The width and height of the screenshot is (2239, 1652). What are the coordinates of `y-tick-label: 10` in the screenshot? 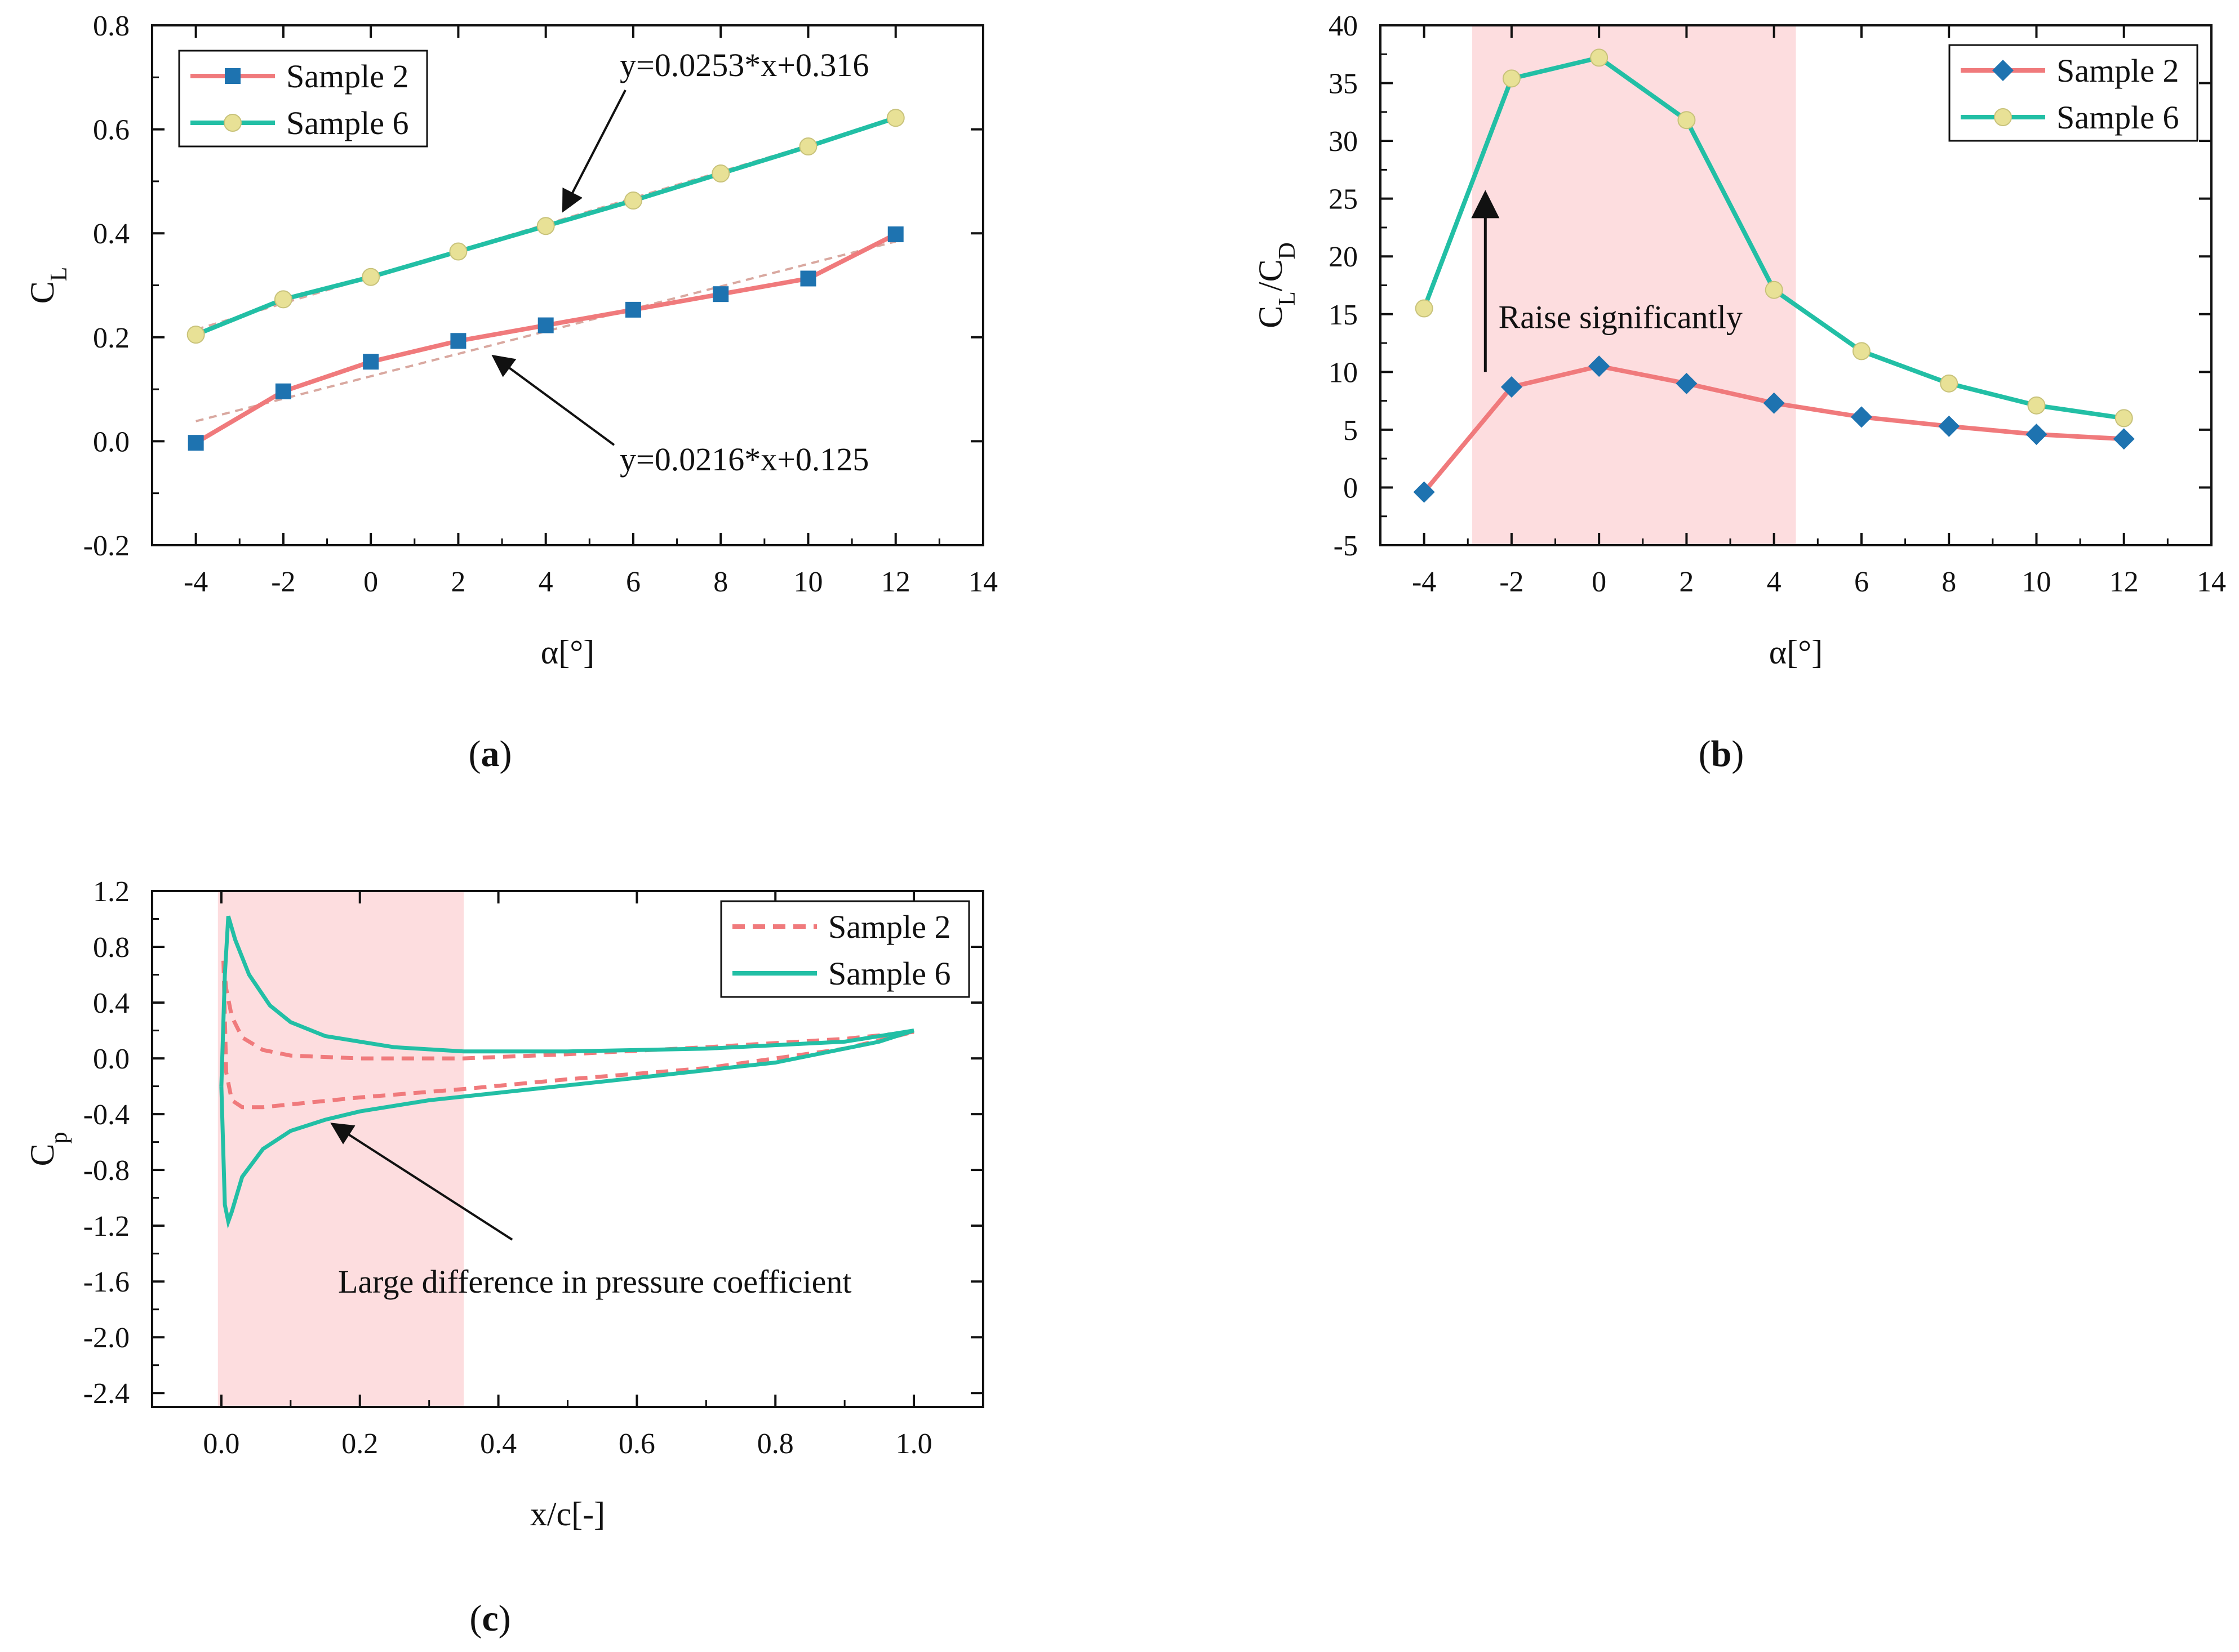 It's located at (1343, 373).